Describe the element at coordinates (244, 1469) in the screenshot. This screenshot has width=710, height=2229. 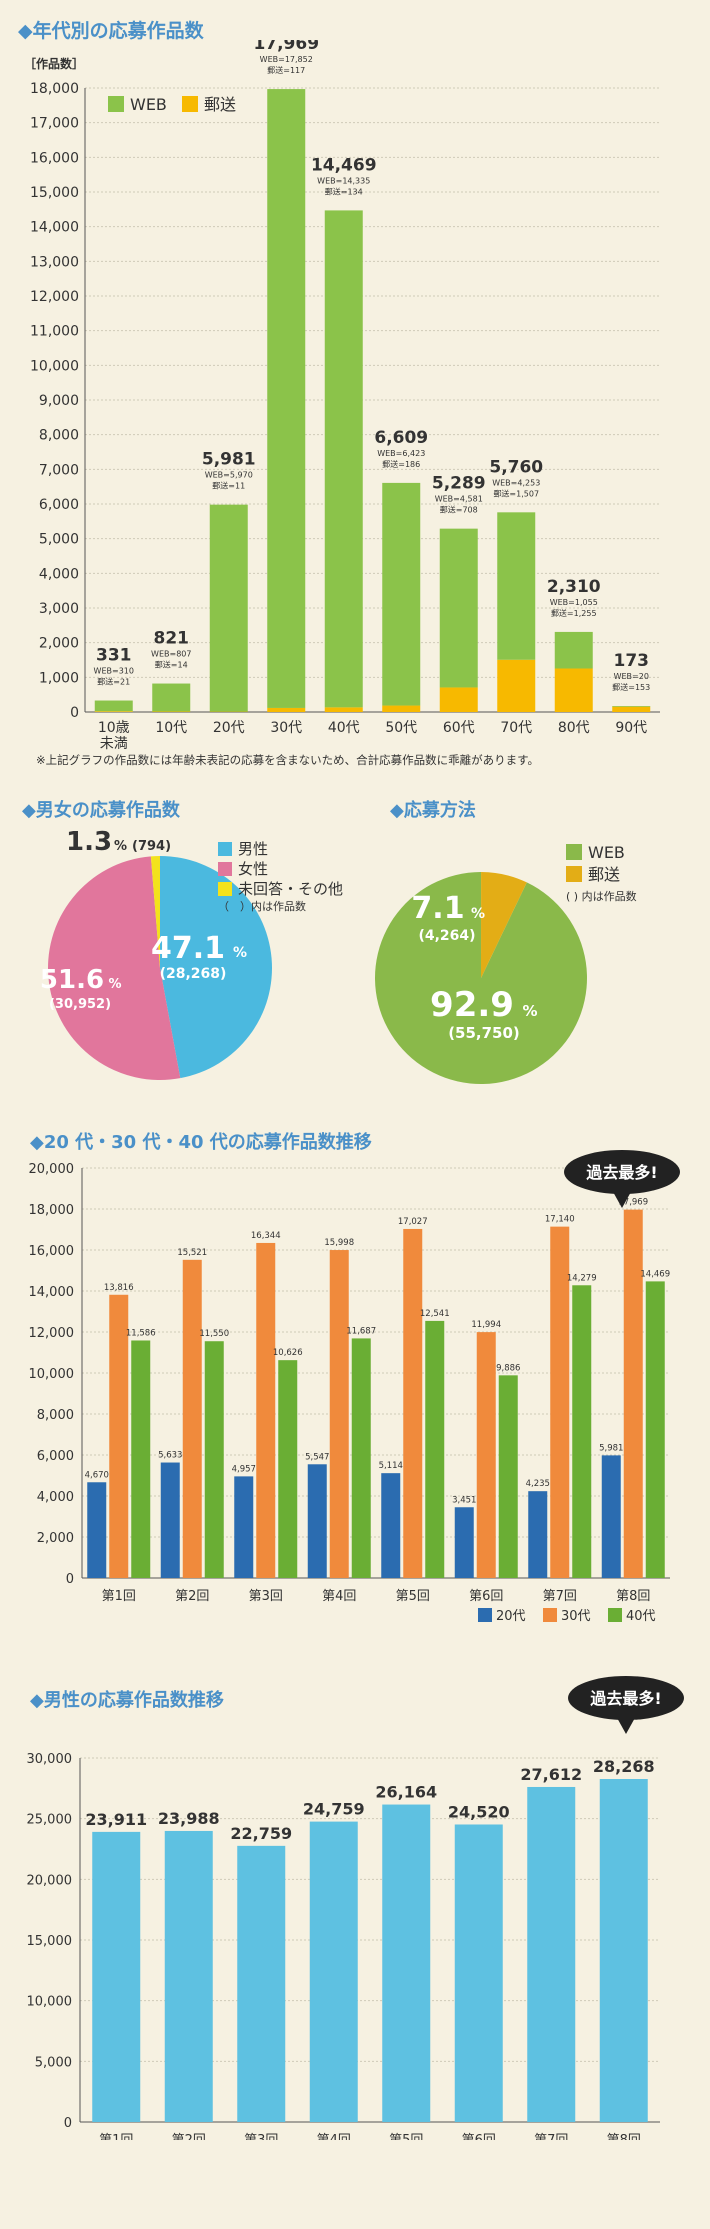
I see `data-label: 4,957` at that location.